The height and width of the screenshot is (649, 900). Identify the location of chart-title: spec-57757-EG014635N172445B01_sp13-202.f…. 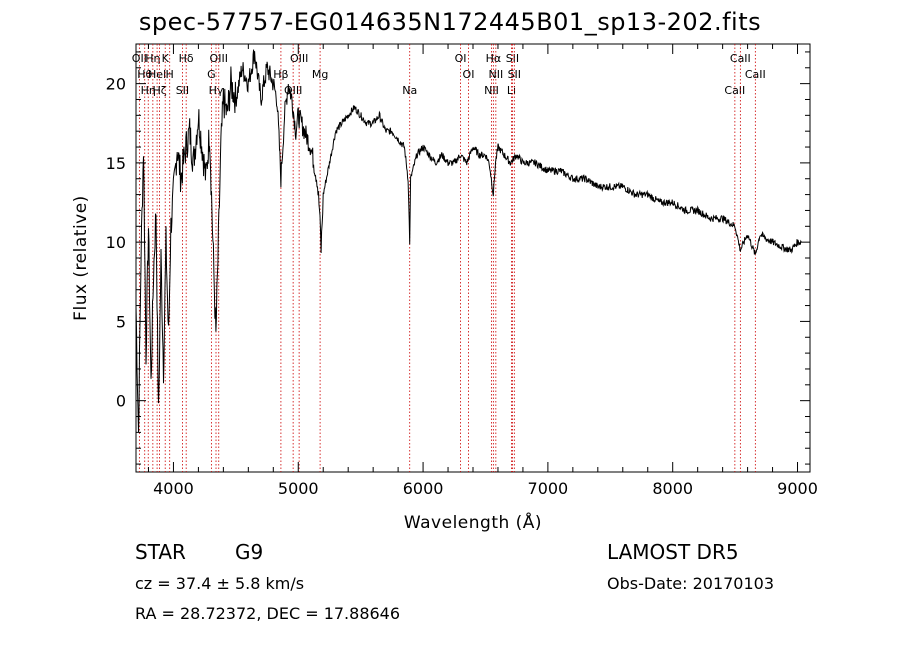
(450, 22).